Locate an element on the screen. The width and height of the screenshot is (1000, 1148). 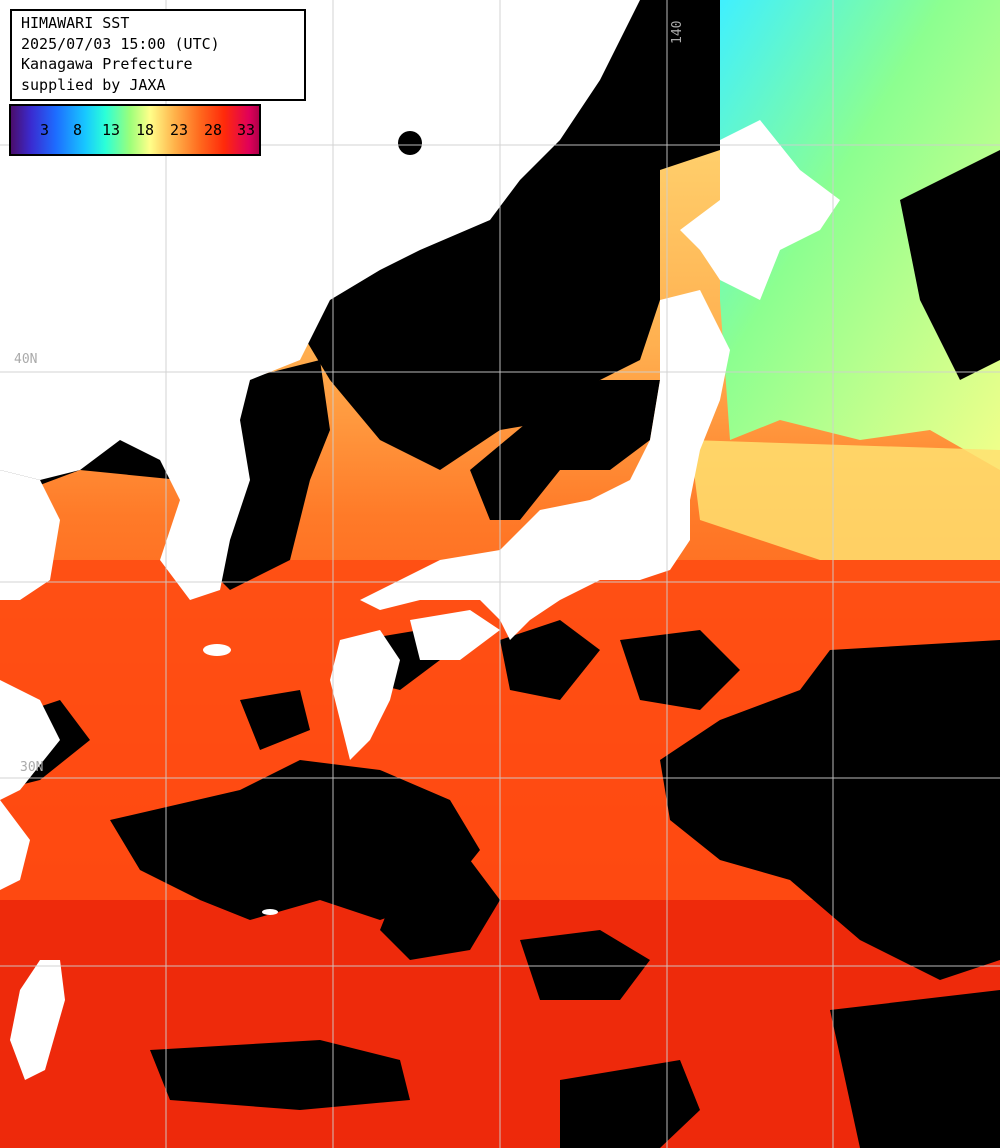
cool-sea-north is located at coordinates (860, 235).